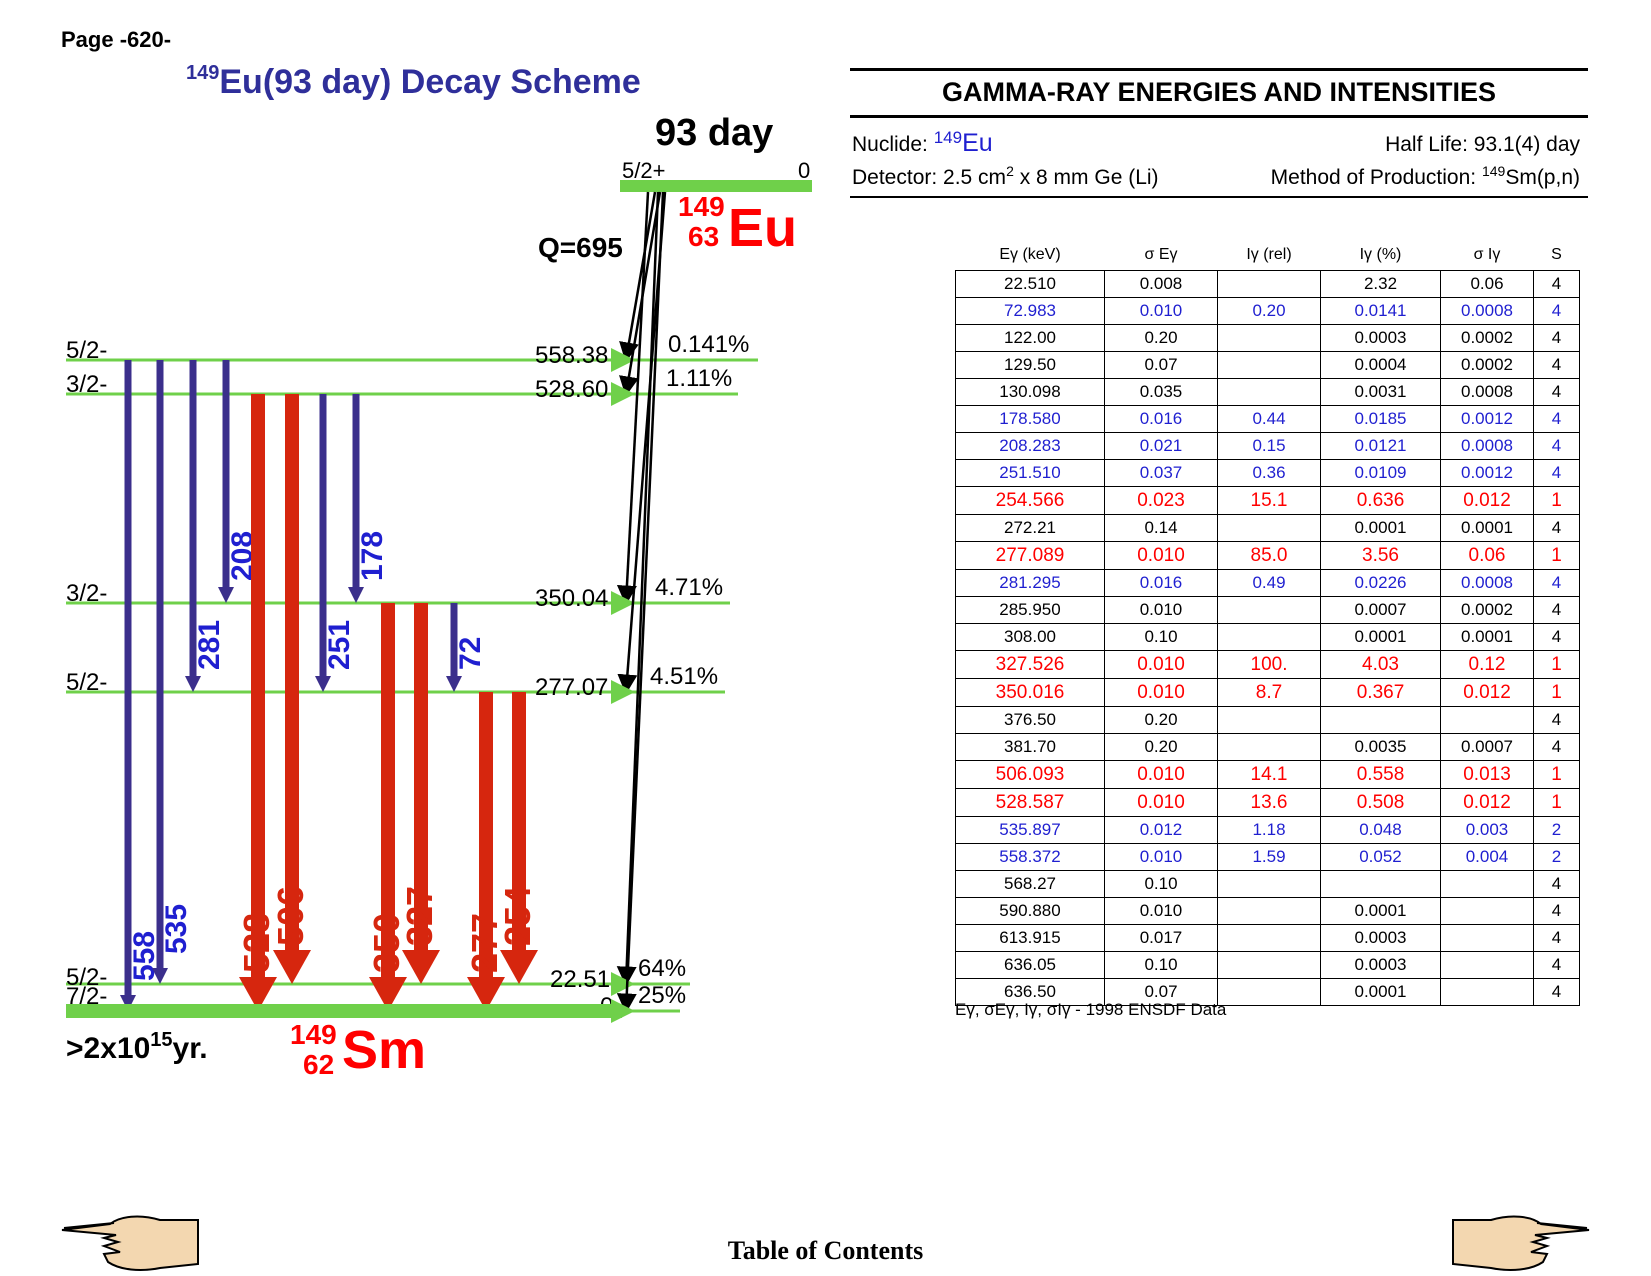 The height and width of the screenshot is (1276, 1651). I want to click on gamma-energy-label: 528, so click(256, 943).